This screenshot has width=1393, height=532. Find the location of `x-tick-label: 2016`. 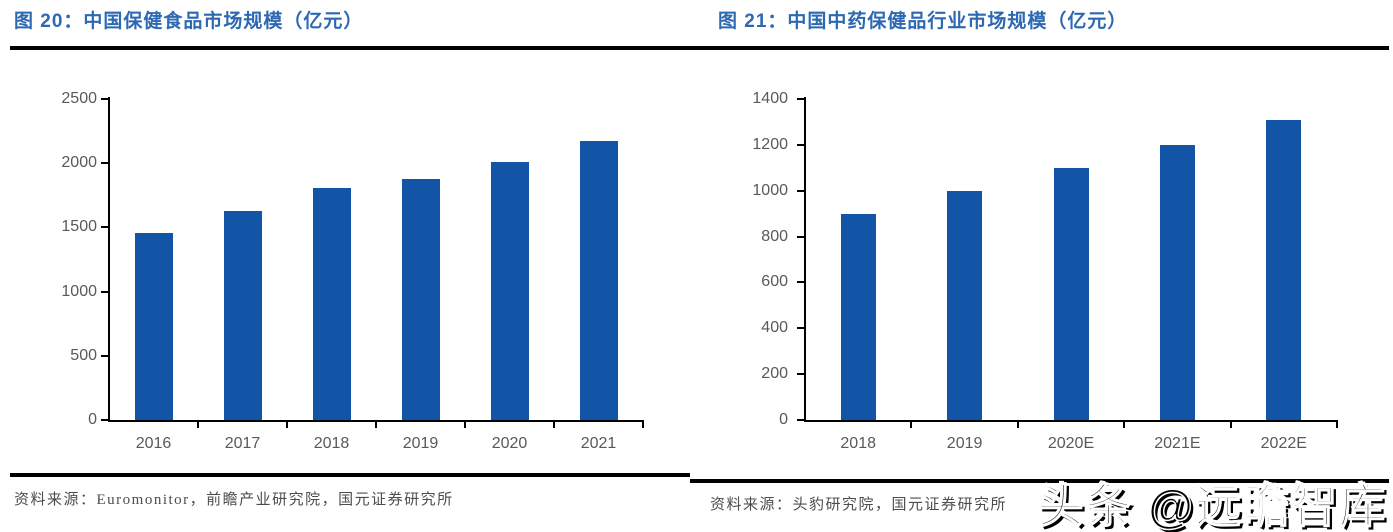

x-tick-label: 2016 is located at coordinates (153, 443).